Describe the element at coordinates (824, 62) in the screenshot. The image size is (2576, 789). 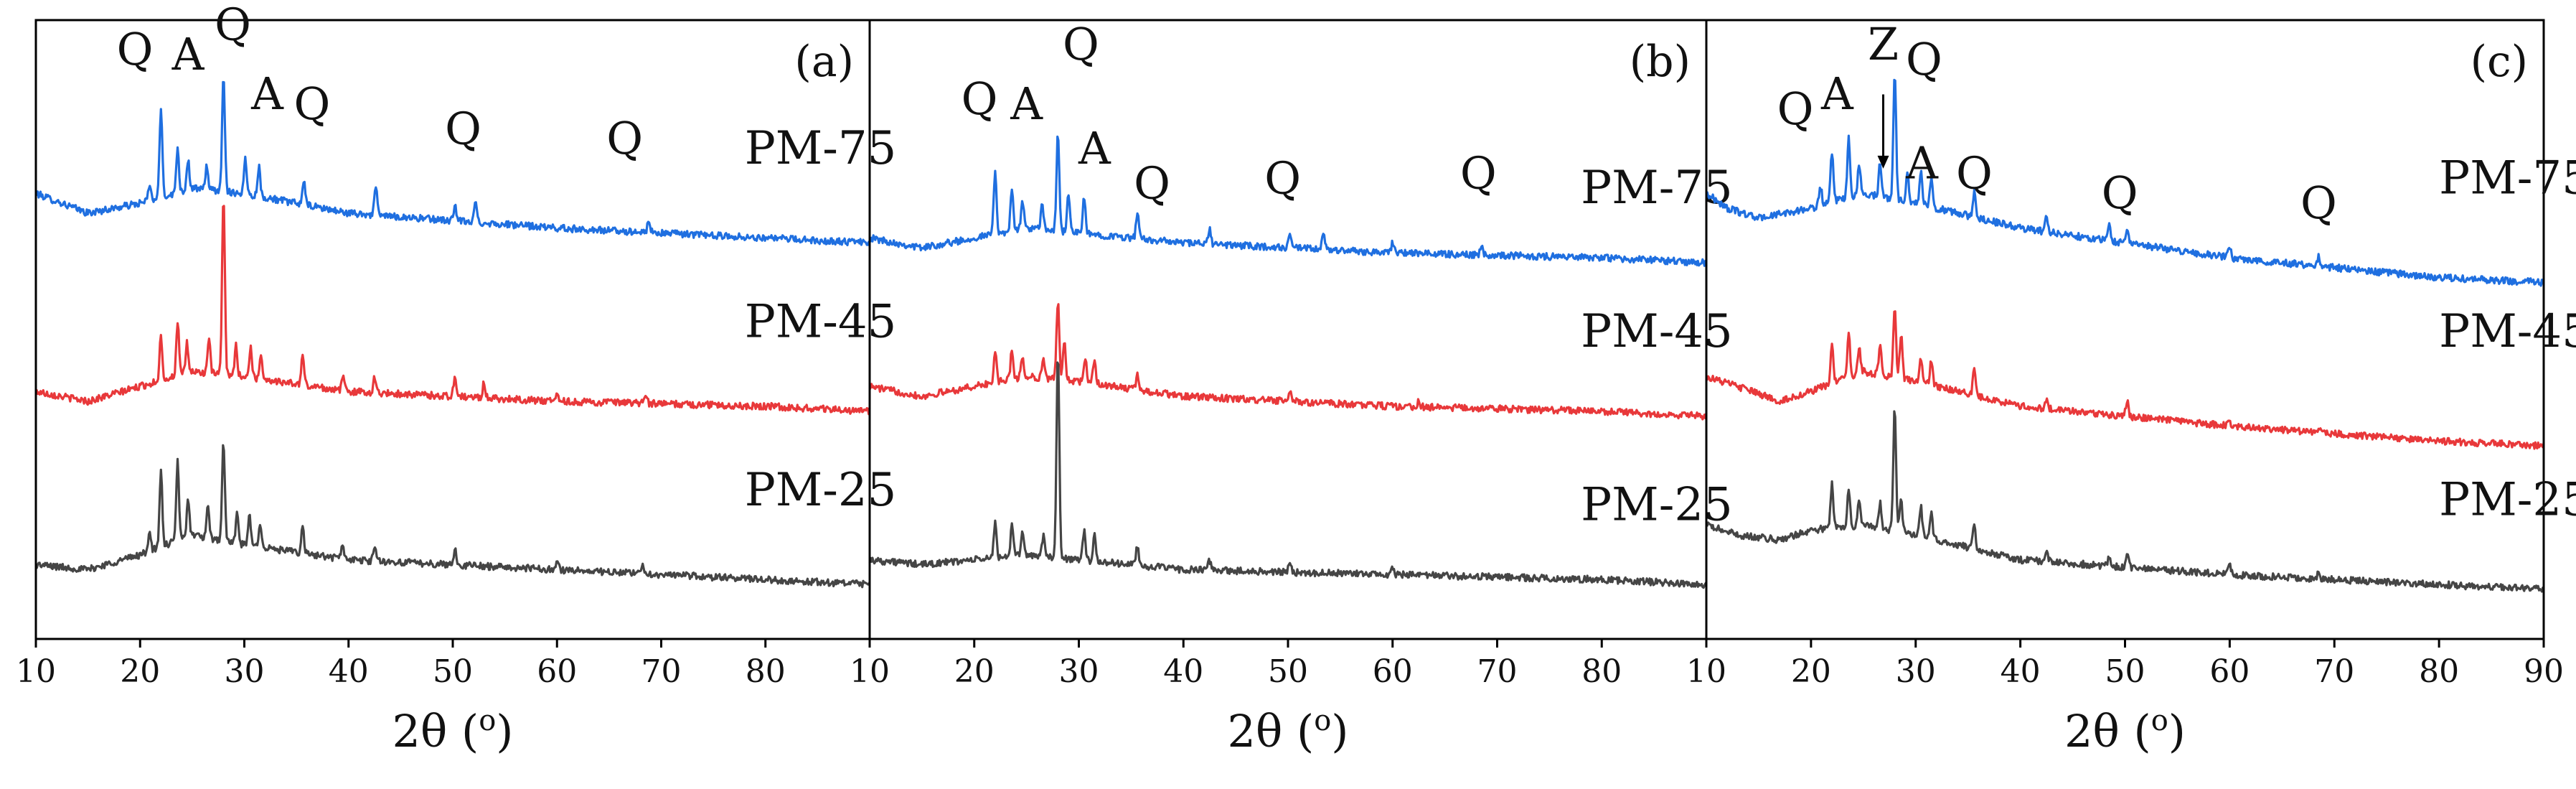
I see `panel-label: (a)` at that location.